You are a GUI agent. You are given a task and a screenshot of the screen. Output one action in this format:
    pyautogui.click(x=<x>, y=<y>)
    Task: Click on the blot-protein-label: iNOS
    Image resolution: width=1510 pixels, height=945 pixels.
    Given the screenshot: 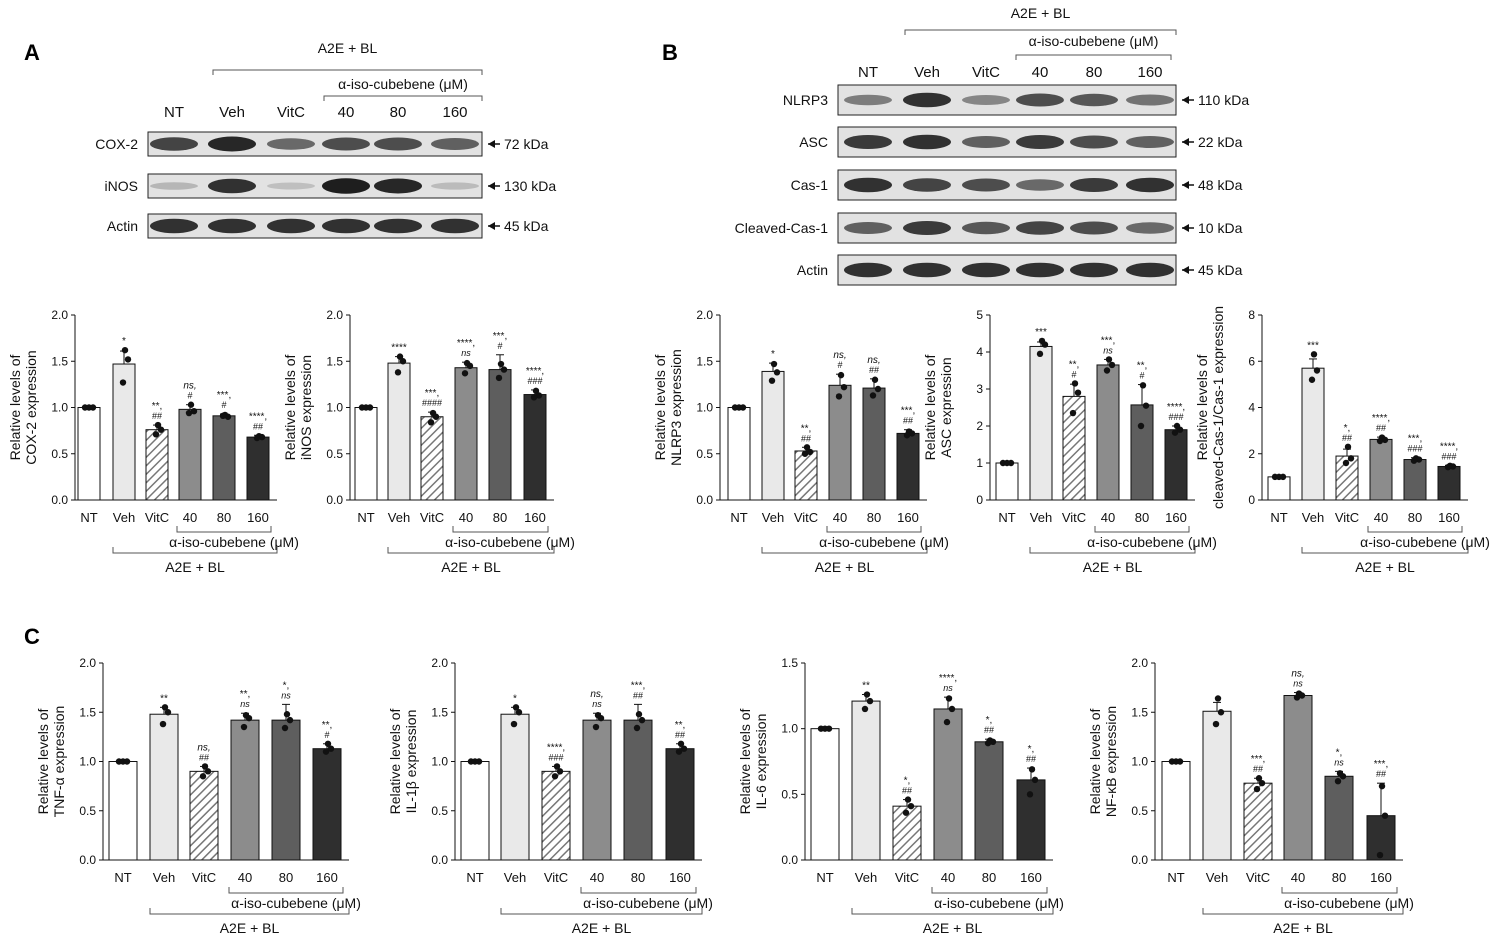 What is the action you would take?
    pyautogui.click(x=121, y=186)
    